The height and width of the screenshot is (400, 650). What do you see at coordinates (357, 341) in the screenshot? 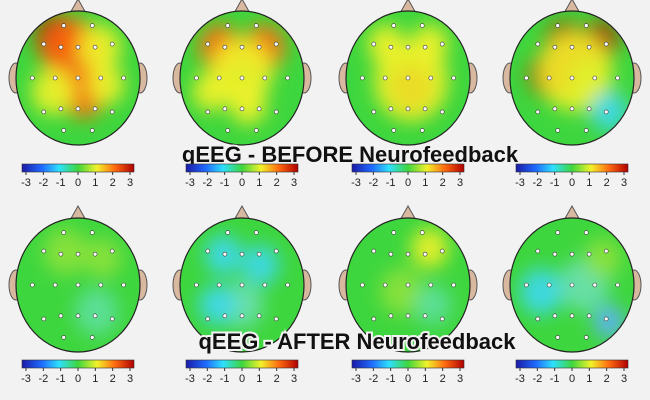
I see `after-title: qEEG - AFTER Neurofeedback` at bounding box center [357, 341].